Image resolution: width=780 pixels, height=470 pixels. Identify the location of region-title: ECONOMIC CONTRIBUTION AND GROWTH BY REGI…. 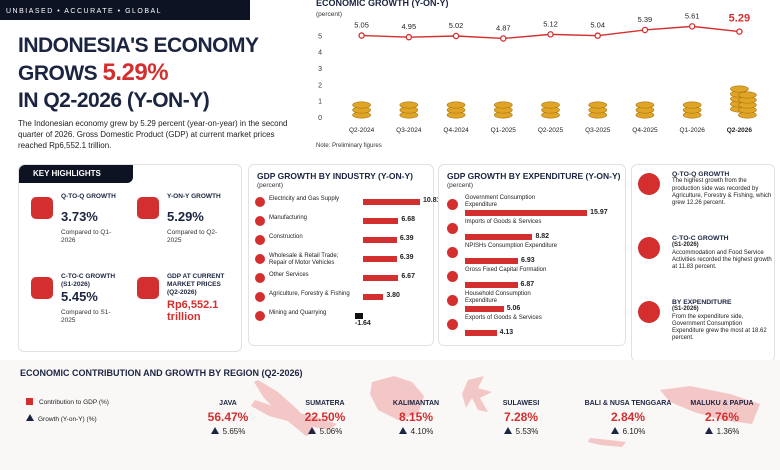
(161, 373).